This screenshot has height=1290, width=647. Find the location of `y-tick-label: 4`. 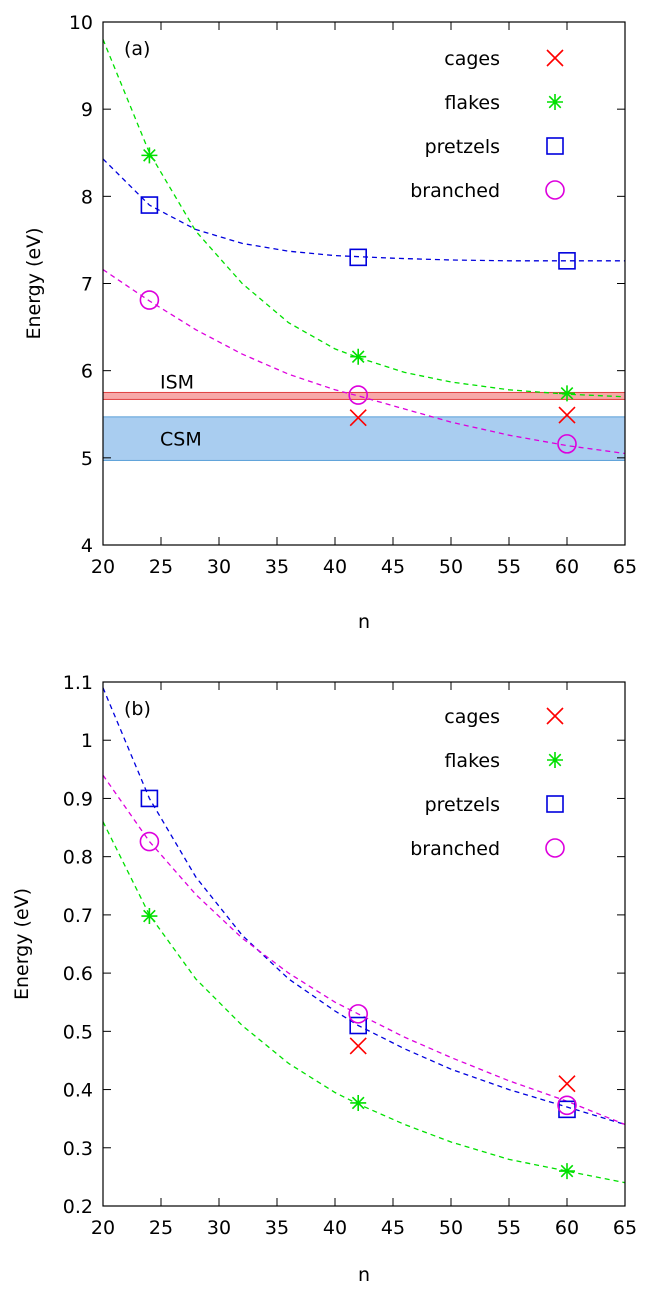

y-tick-label: 4 is located at coordinates (87, 546).